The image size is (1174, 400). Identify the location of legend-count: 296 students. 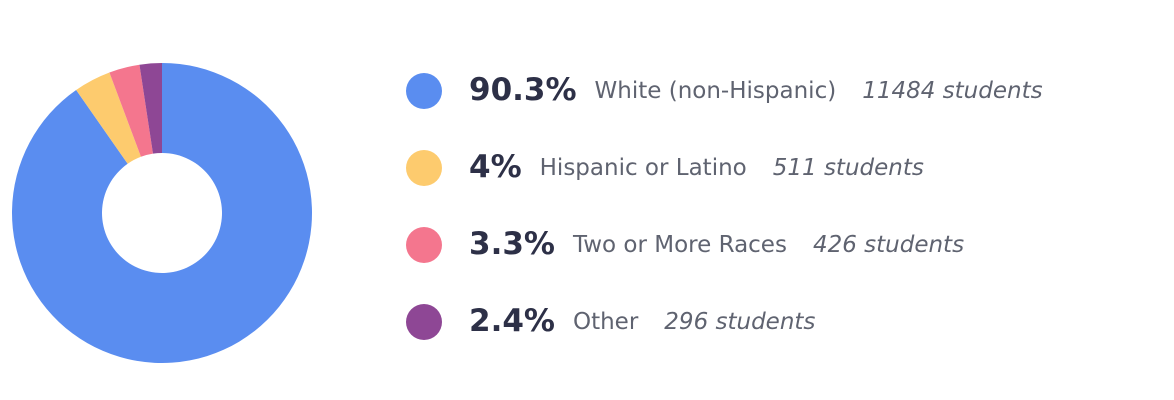
(739, 322).